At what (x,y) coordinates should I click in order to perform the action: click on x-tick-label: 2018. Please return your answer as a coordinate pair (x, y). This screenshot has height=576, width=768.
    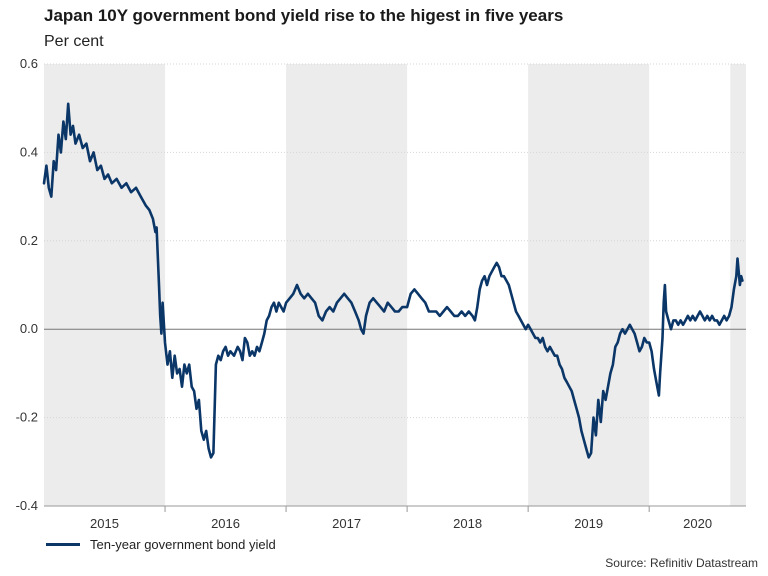
    Looking at the image, I should click on (467, 523).